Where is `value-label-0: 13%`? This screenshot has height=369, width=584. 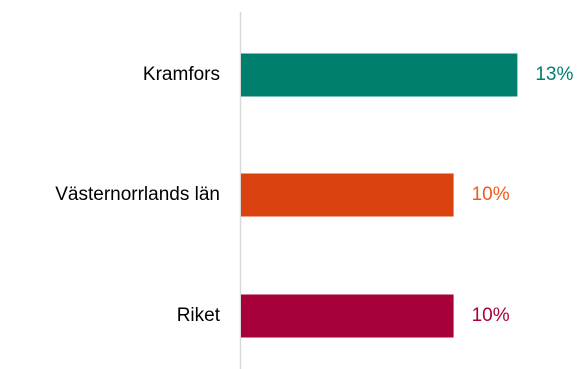
value-label-0: 13% is located at coordinates (554, 74).